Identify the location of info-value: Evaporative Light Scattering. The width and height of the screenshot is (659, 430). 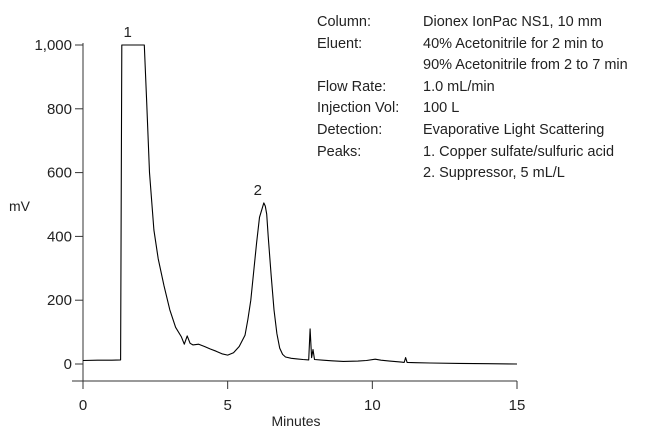
(514, 129).